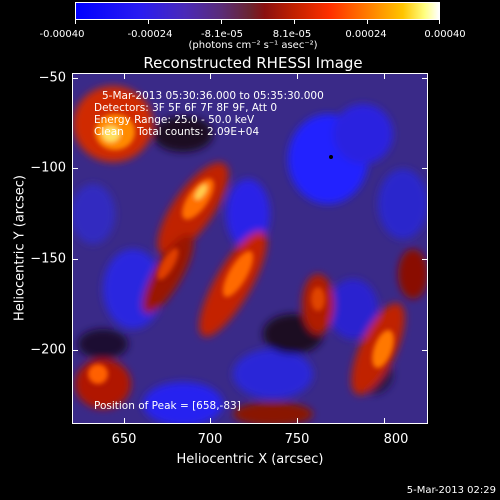 The height and width of the screenshot is (500, 500). What do you see at coordinates (52, 78) in the screenshot?
I see `y-tick-label: −50` at bounding box center [52, 78].